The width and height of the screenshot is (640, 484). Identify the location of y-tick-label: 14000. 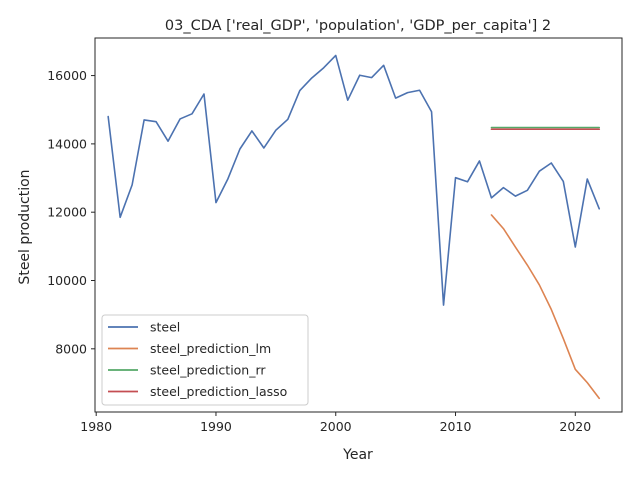
(67, 143).